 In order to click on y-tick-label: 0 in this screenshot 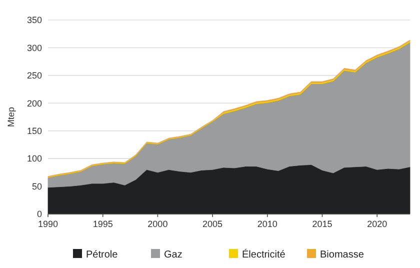, I will do `click(39, 214)`.